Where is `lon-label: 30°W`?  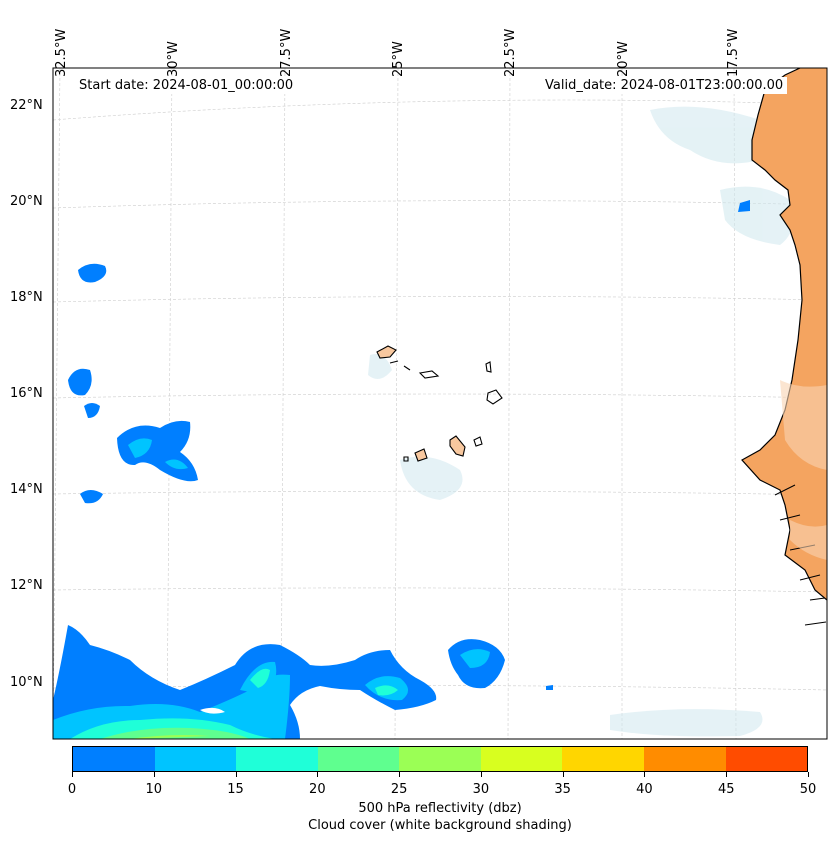
lon-label: 30°W is located at coordinates (173, 59).